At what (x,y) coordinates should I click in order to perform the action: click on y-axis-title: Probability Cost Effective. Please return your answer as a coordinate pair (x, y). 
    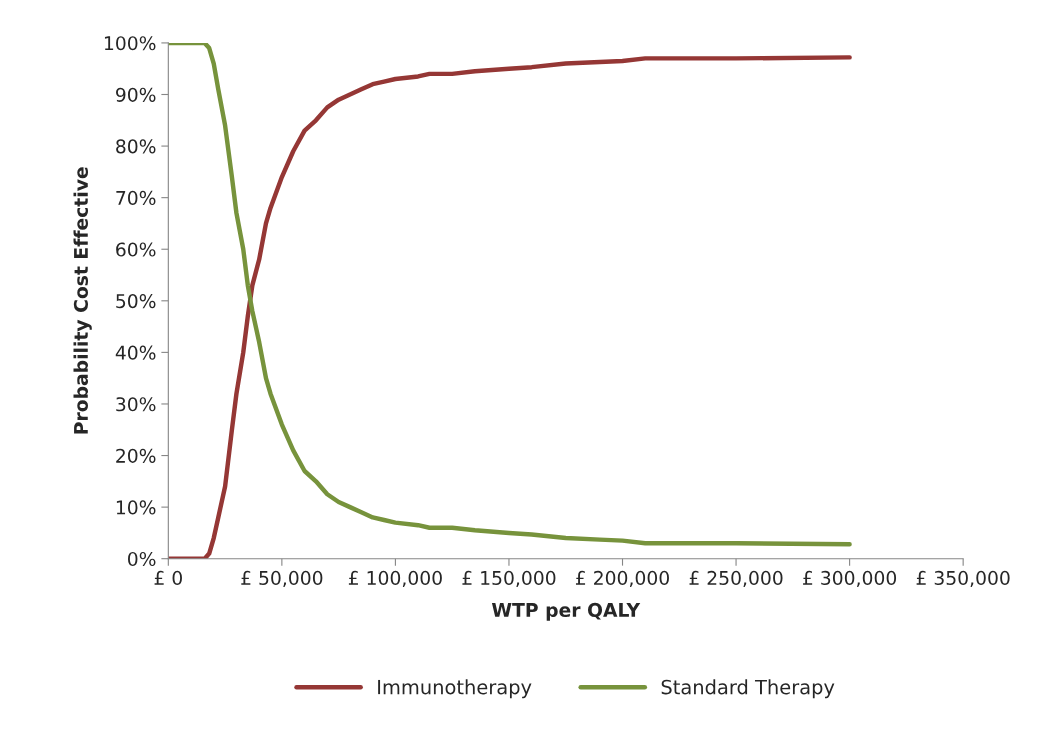
    Looking at the image, I should click on (82, 300).